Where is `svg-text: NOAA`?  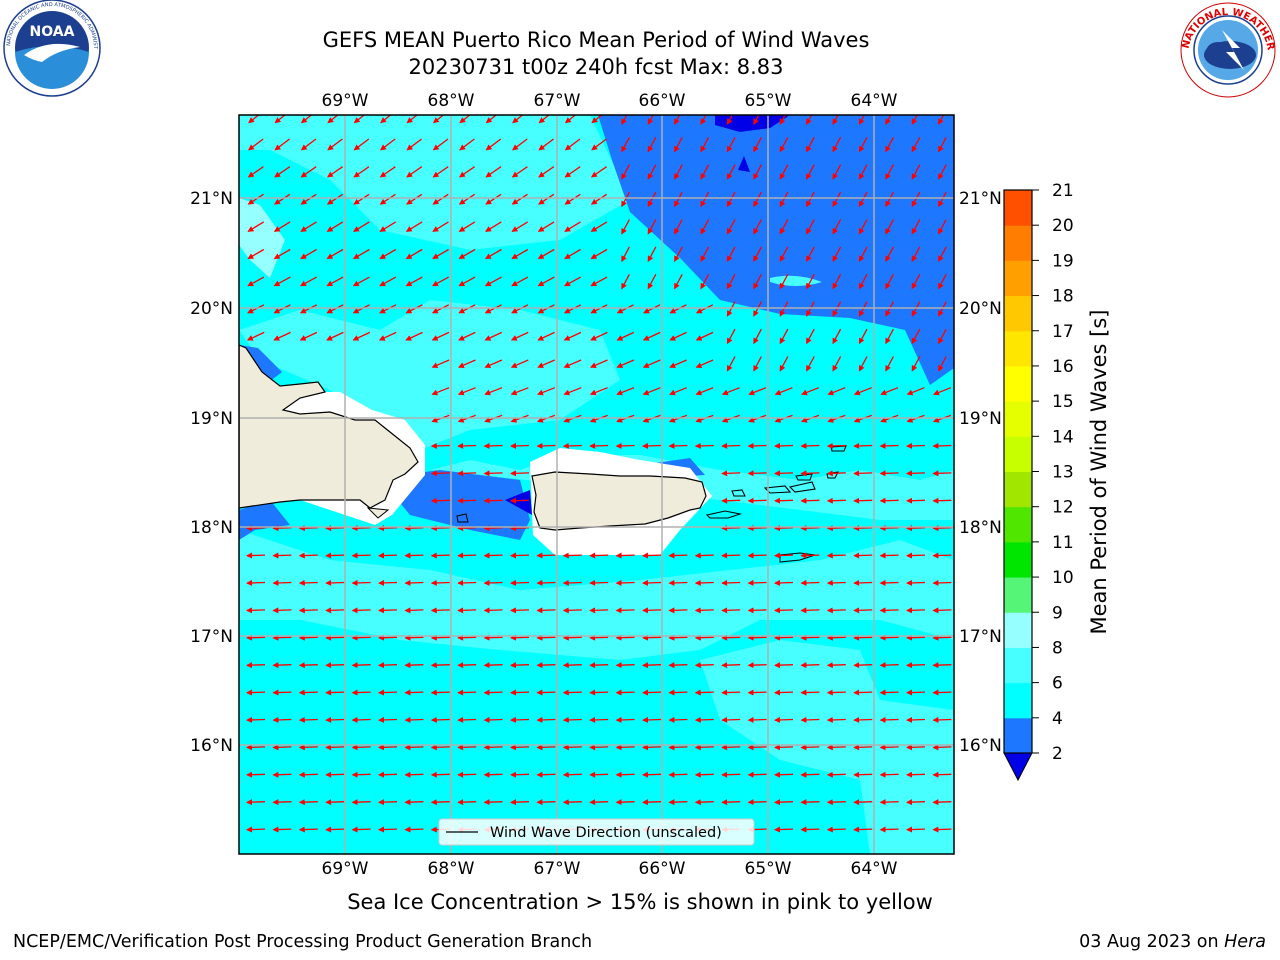 svg-text: NOAA is located at coordinates (52, 32).